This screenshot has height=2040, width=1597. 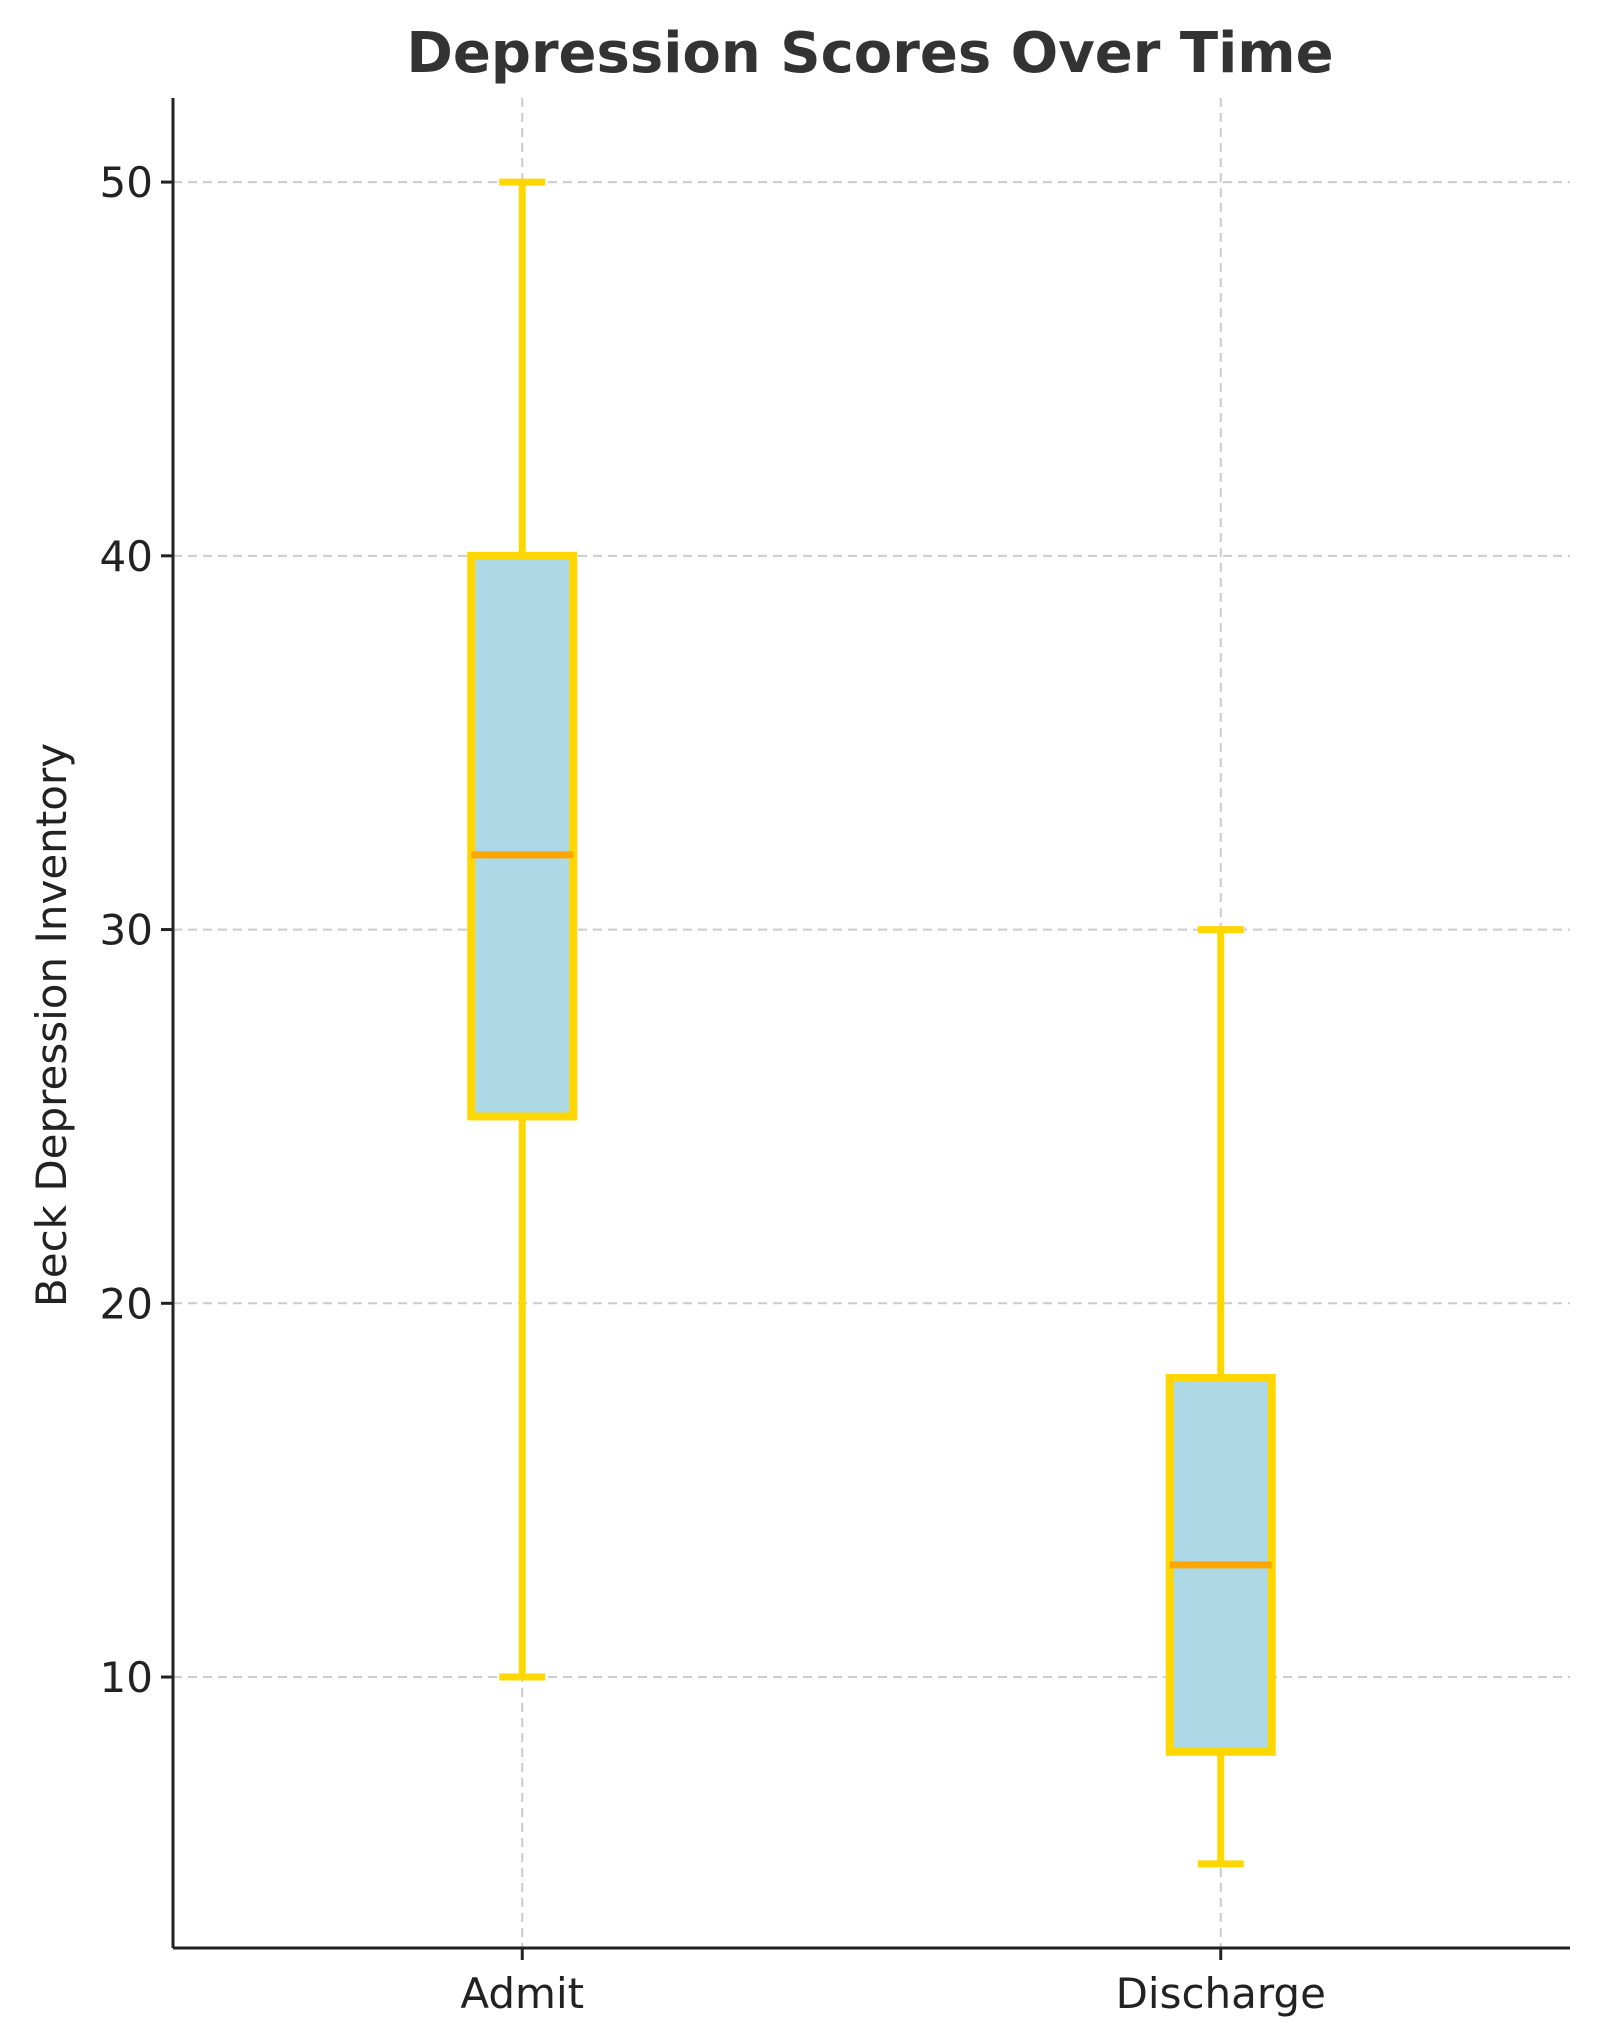 I want to click on y-tick-label-10: 10, so click(x=126, y=1677).